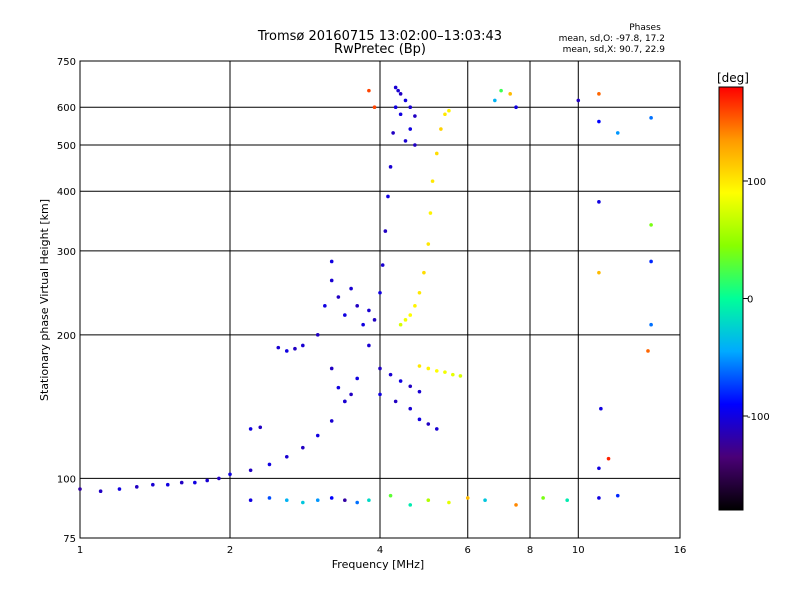 This screenshot has width=800, height=600. Describe the element at coordinates (66, 62) in the screenshot. I see `y-tick-label: 750` at that location.